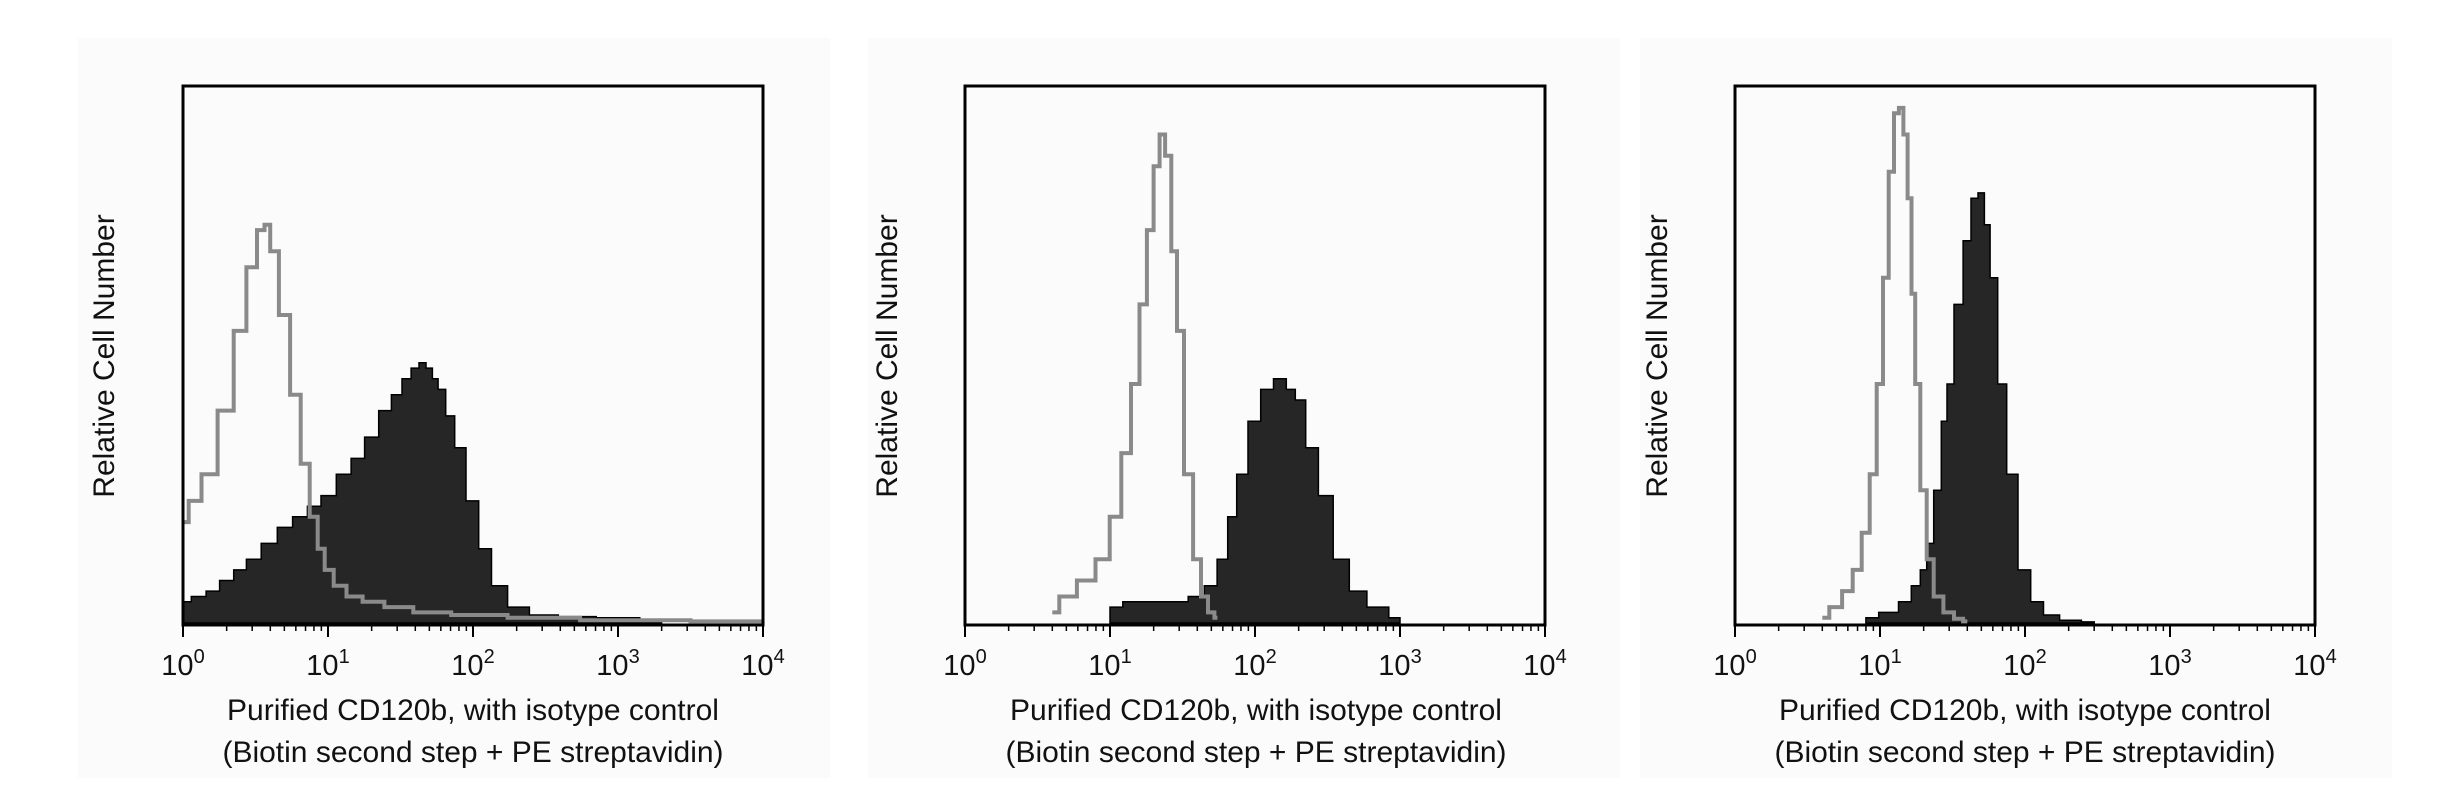 Image resolution: width=2462 pixels, height=797 pixels. What do you see at coordinates (1879, 664) in the screenshot?
I see `panel-3-x-tick-label: 10¹` at bounding box center [1879, 664].